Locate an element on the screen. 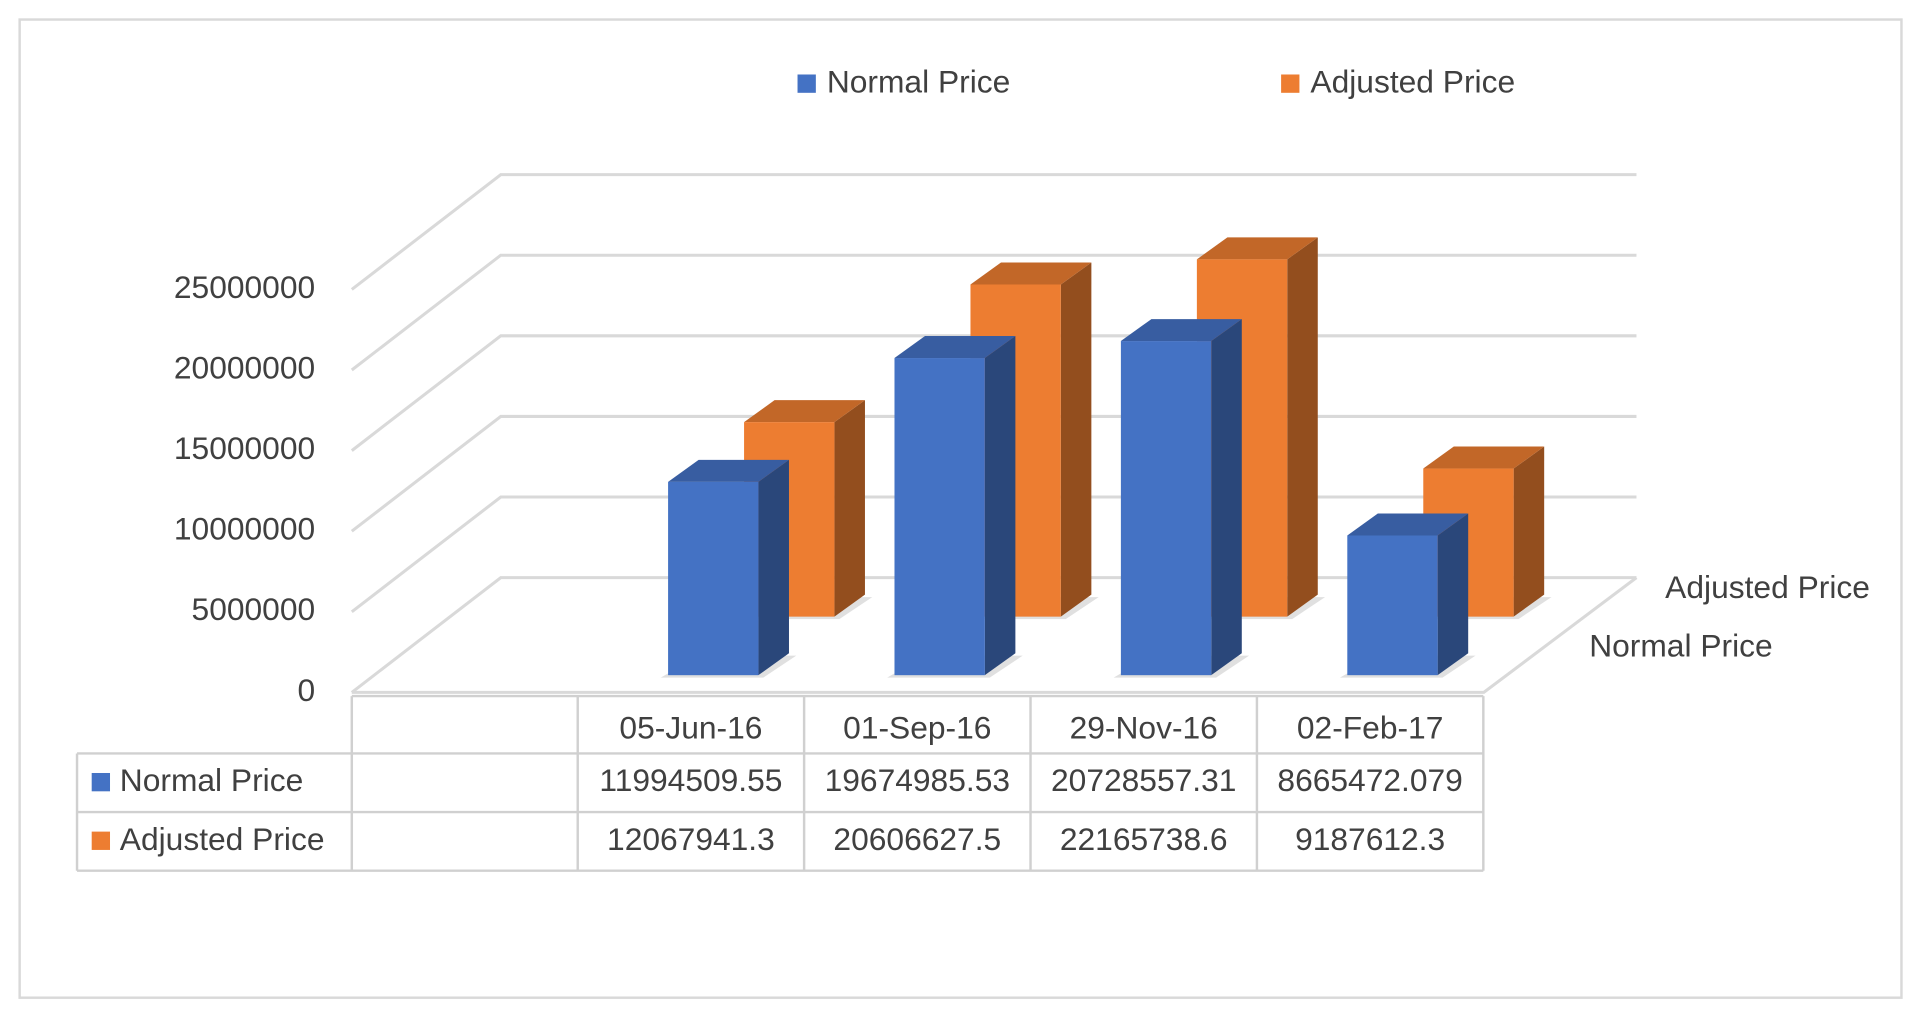  table-series-label: Adjusted Price is located at coordinates (222, 839).